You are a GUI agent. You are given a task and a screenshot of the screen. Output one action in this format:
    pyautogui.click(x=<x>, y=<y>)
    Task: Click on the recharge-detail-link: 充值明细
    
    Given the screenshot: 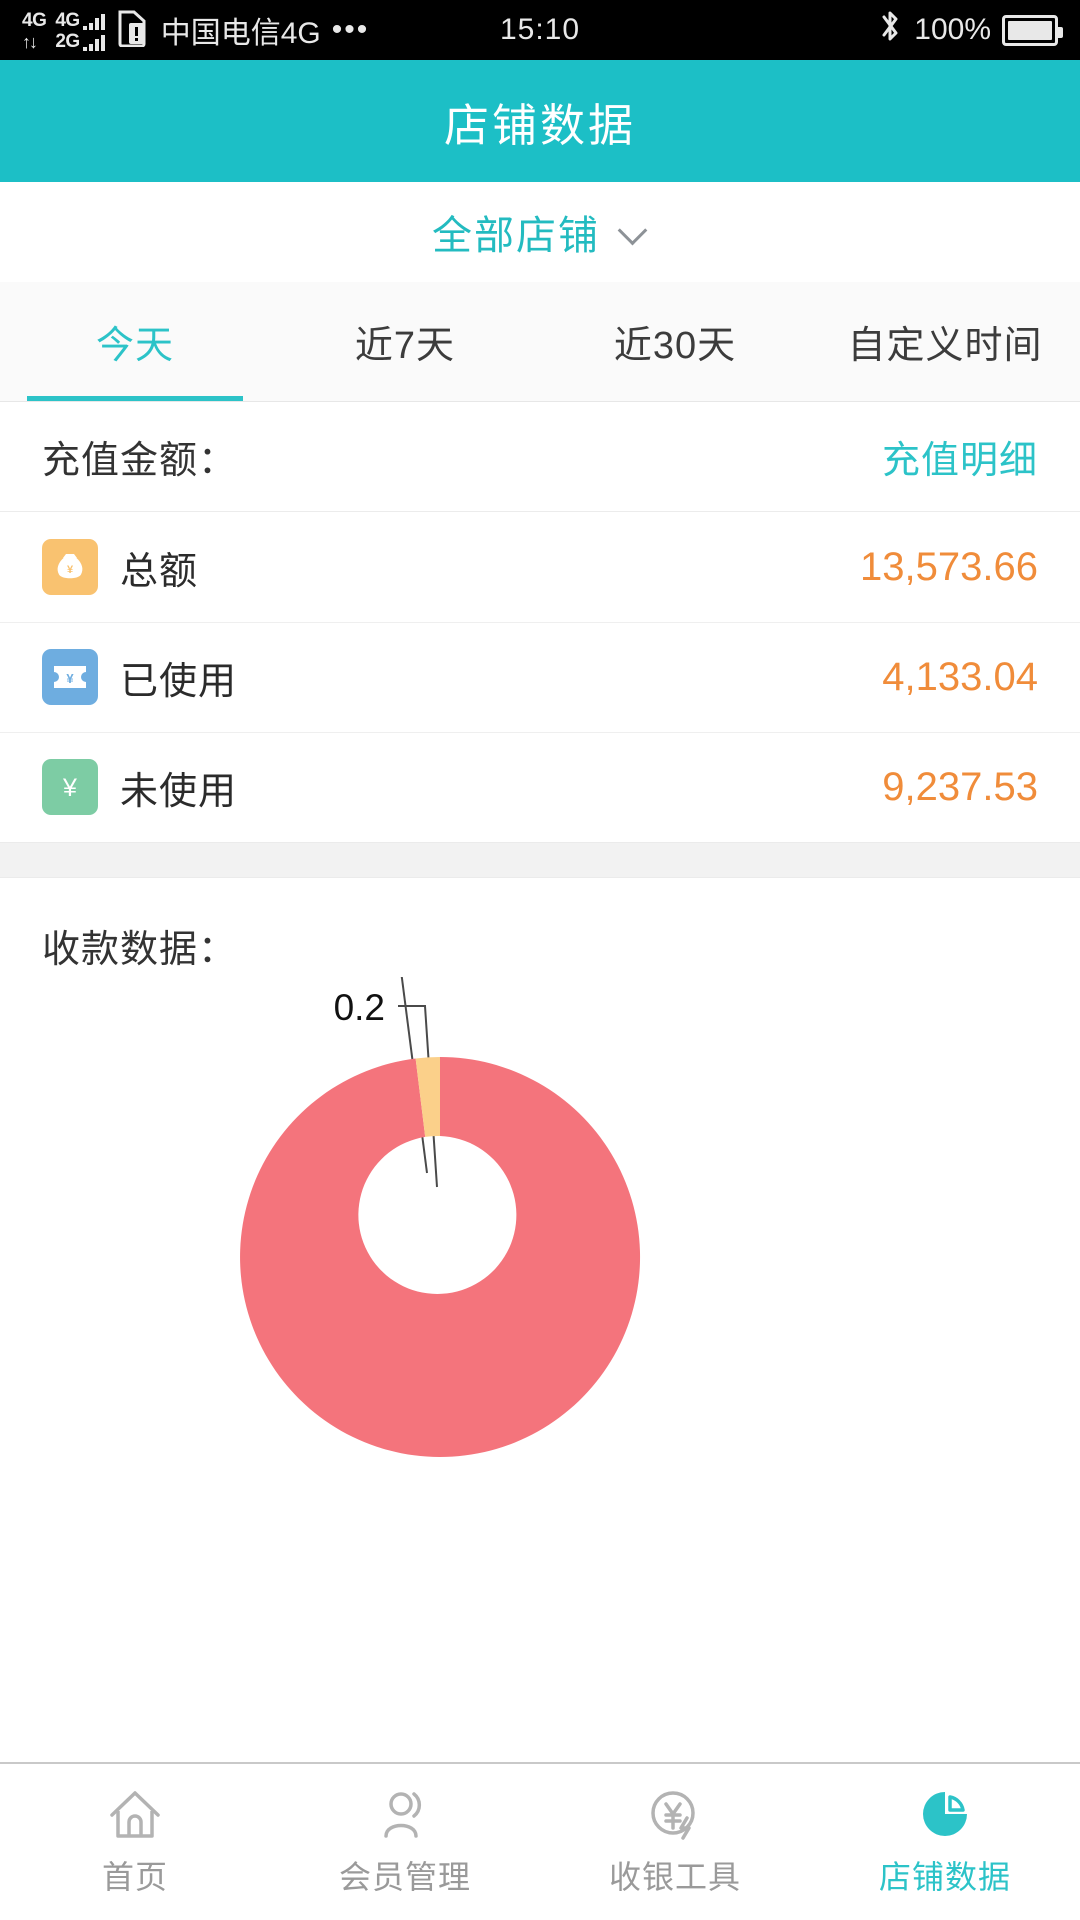 What is the action you would take?
    pyautogui.click(x=959, y=461)
    